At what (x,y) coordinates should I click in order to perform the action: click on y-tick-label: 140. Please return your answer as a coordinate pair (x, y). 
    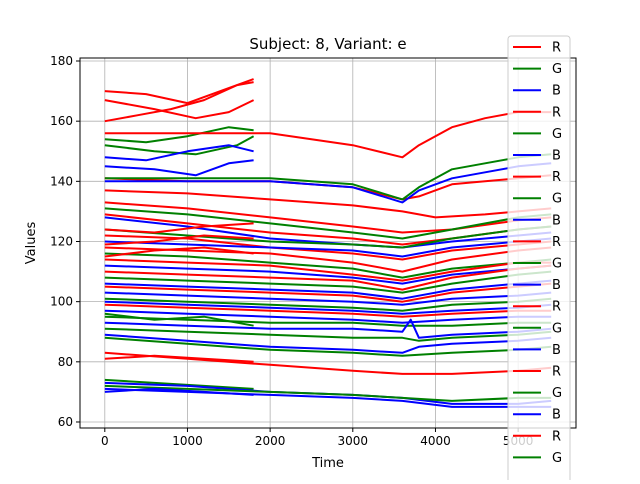
    Looking at the image, I should click on (61, 181).